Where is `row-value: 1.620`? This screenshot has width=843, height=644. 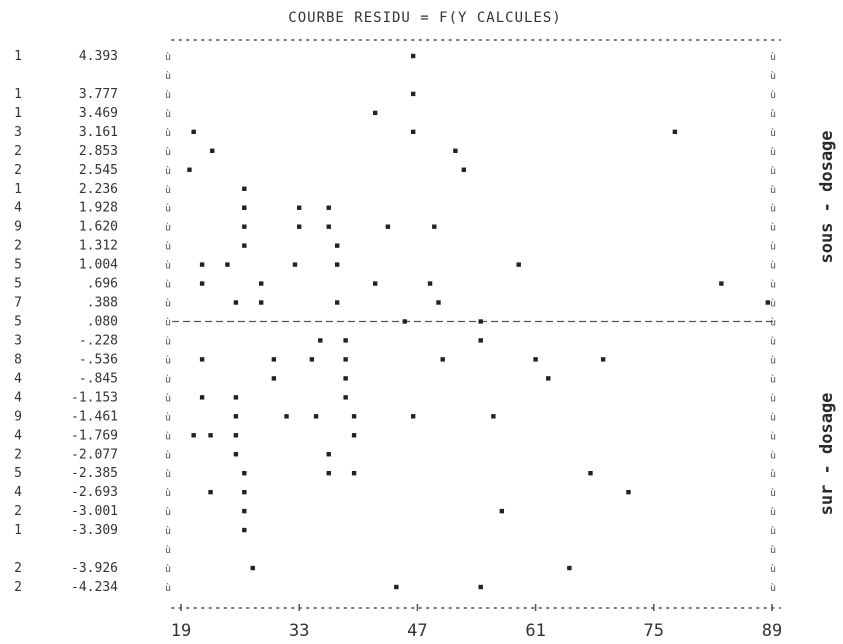
row-value: 1.620 is located at coordinates (98, 227).